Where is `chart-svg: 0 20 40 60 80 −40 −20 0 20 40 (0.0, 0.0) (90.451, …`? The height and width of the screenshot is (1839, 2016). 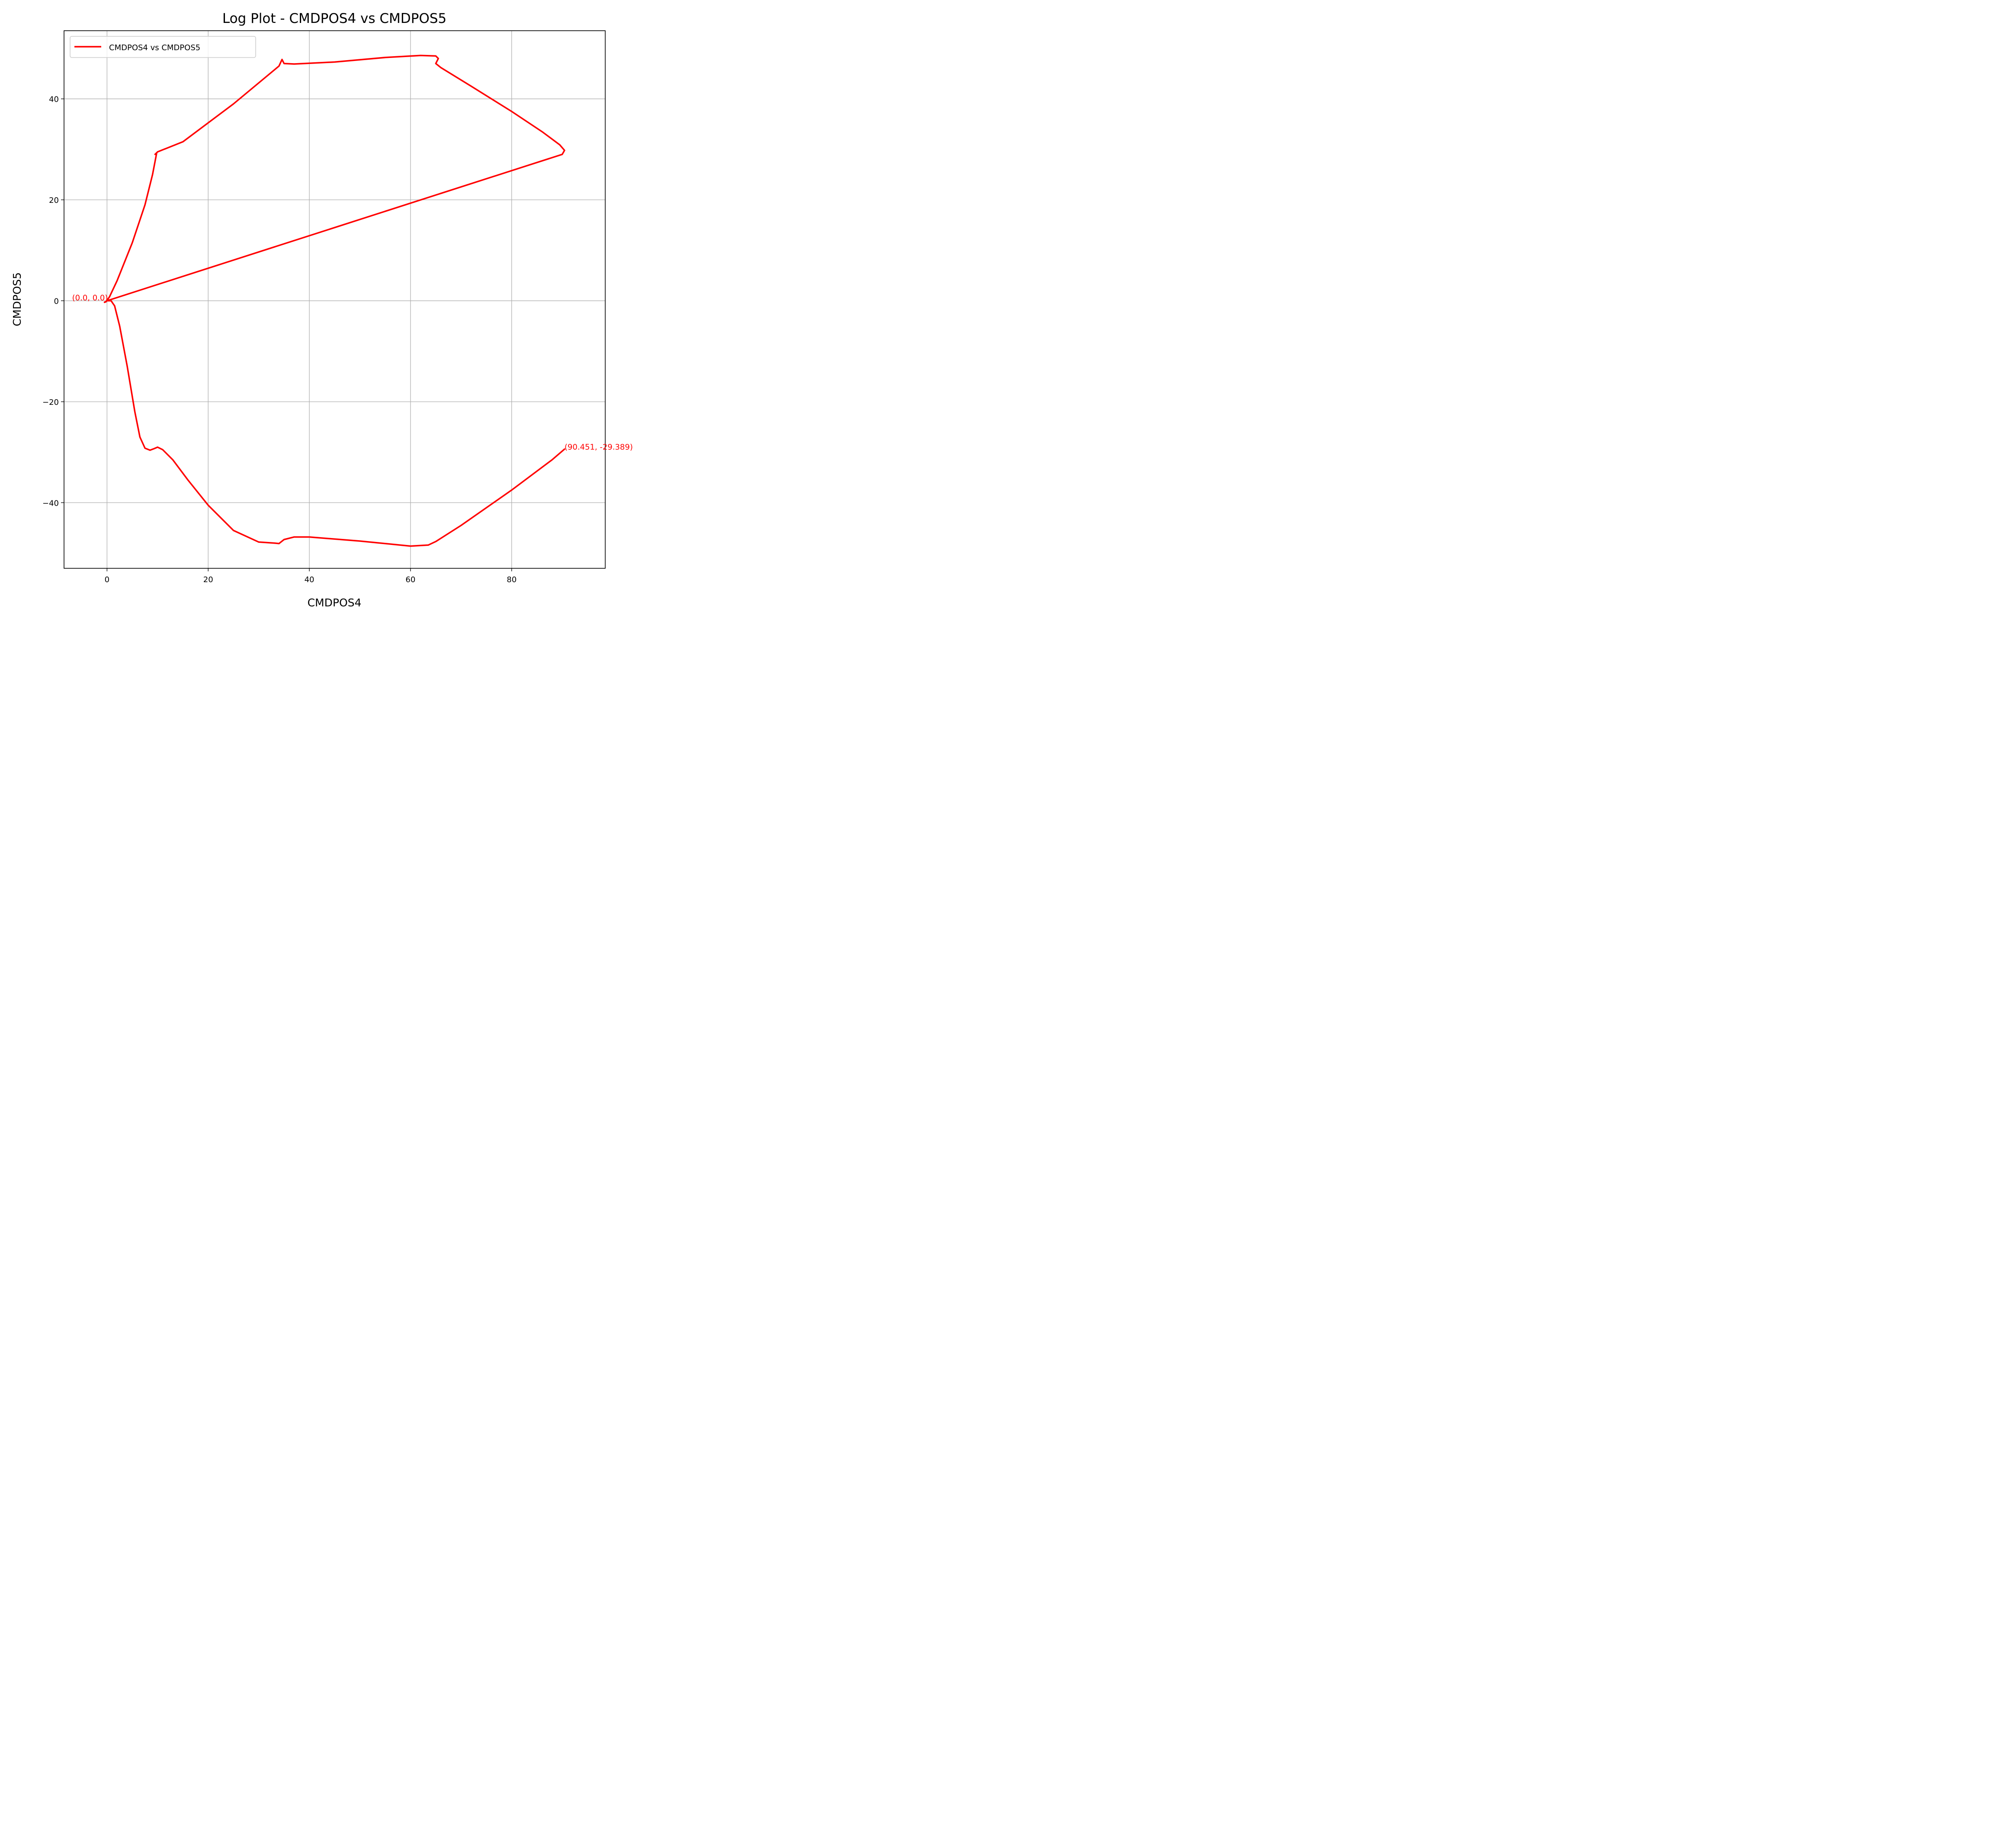
chart-svg: 0 20 40 60 80 −40 −20 0 20 40 (0.0, 0.0) (90.451, … is located at coordinates (337, 311).